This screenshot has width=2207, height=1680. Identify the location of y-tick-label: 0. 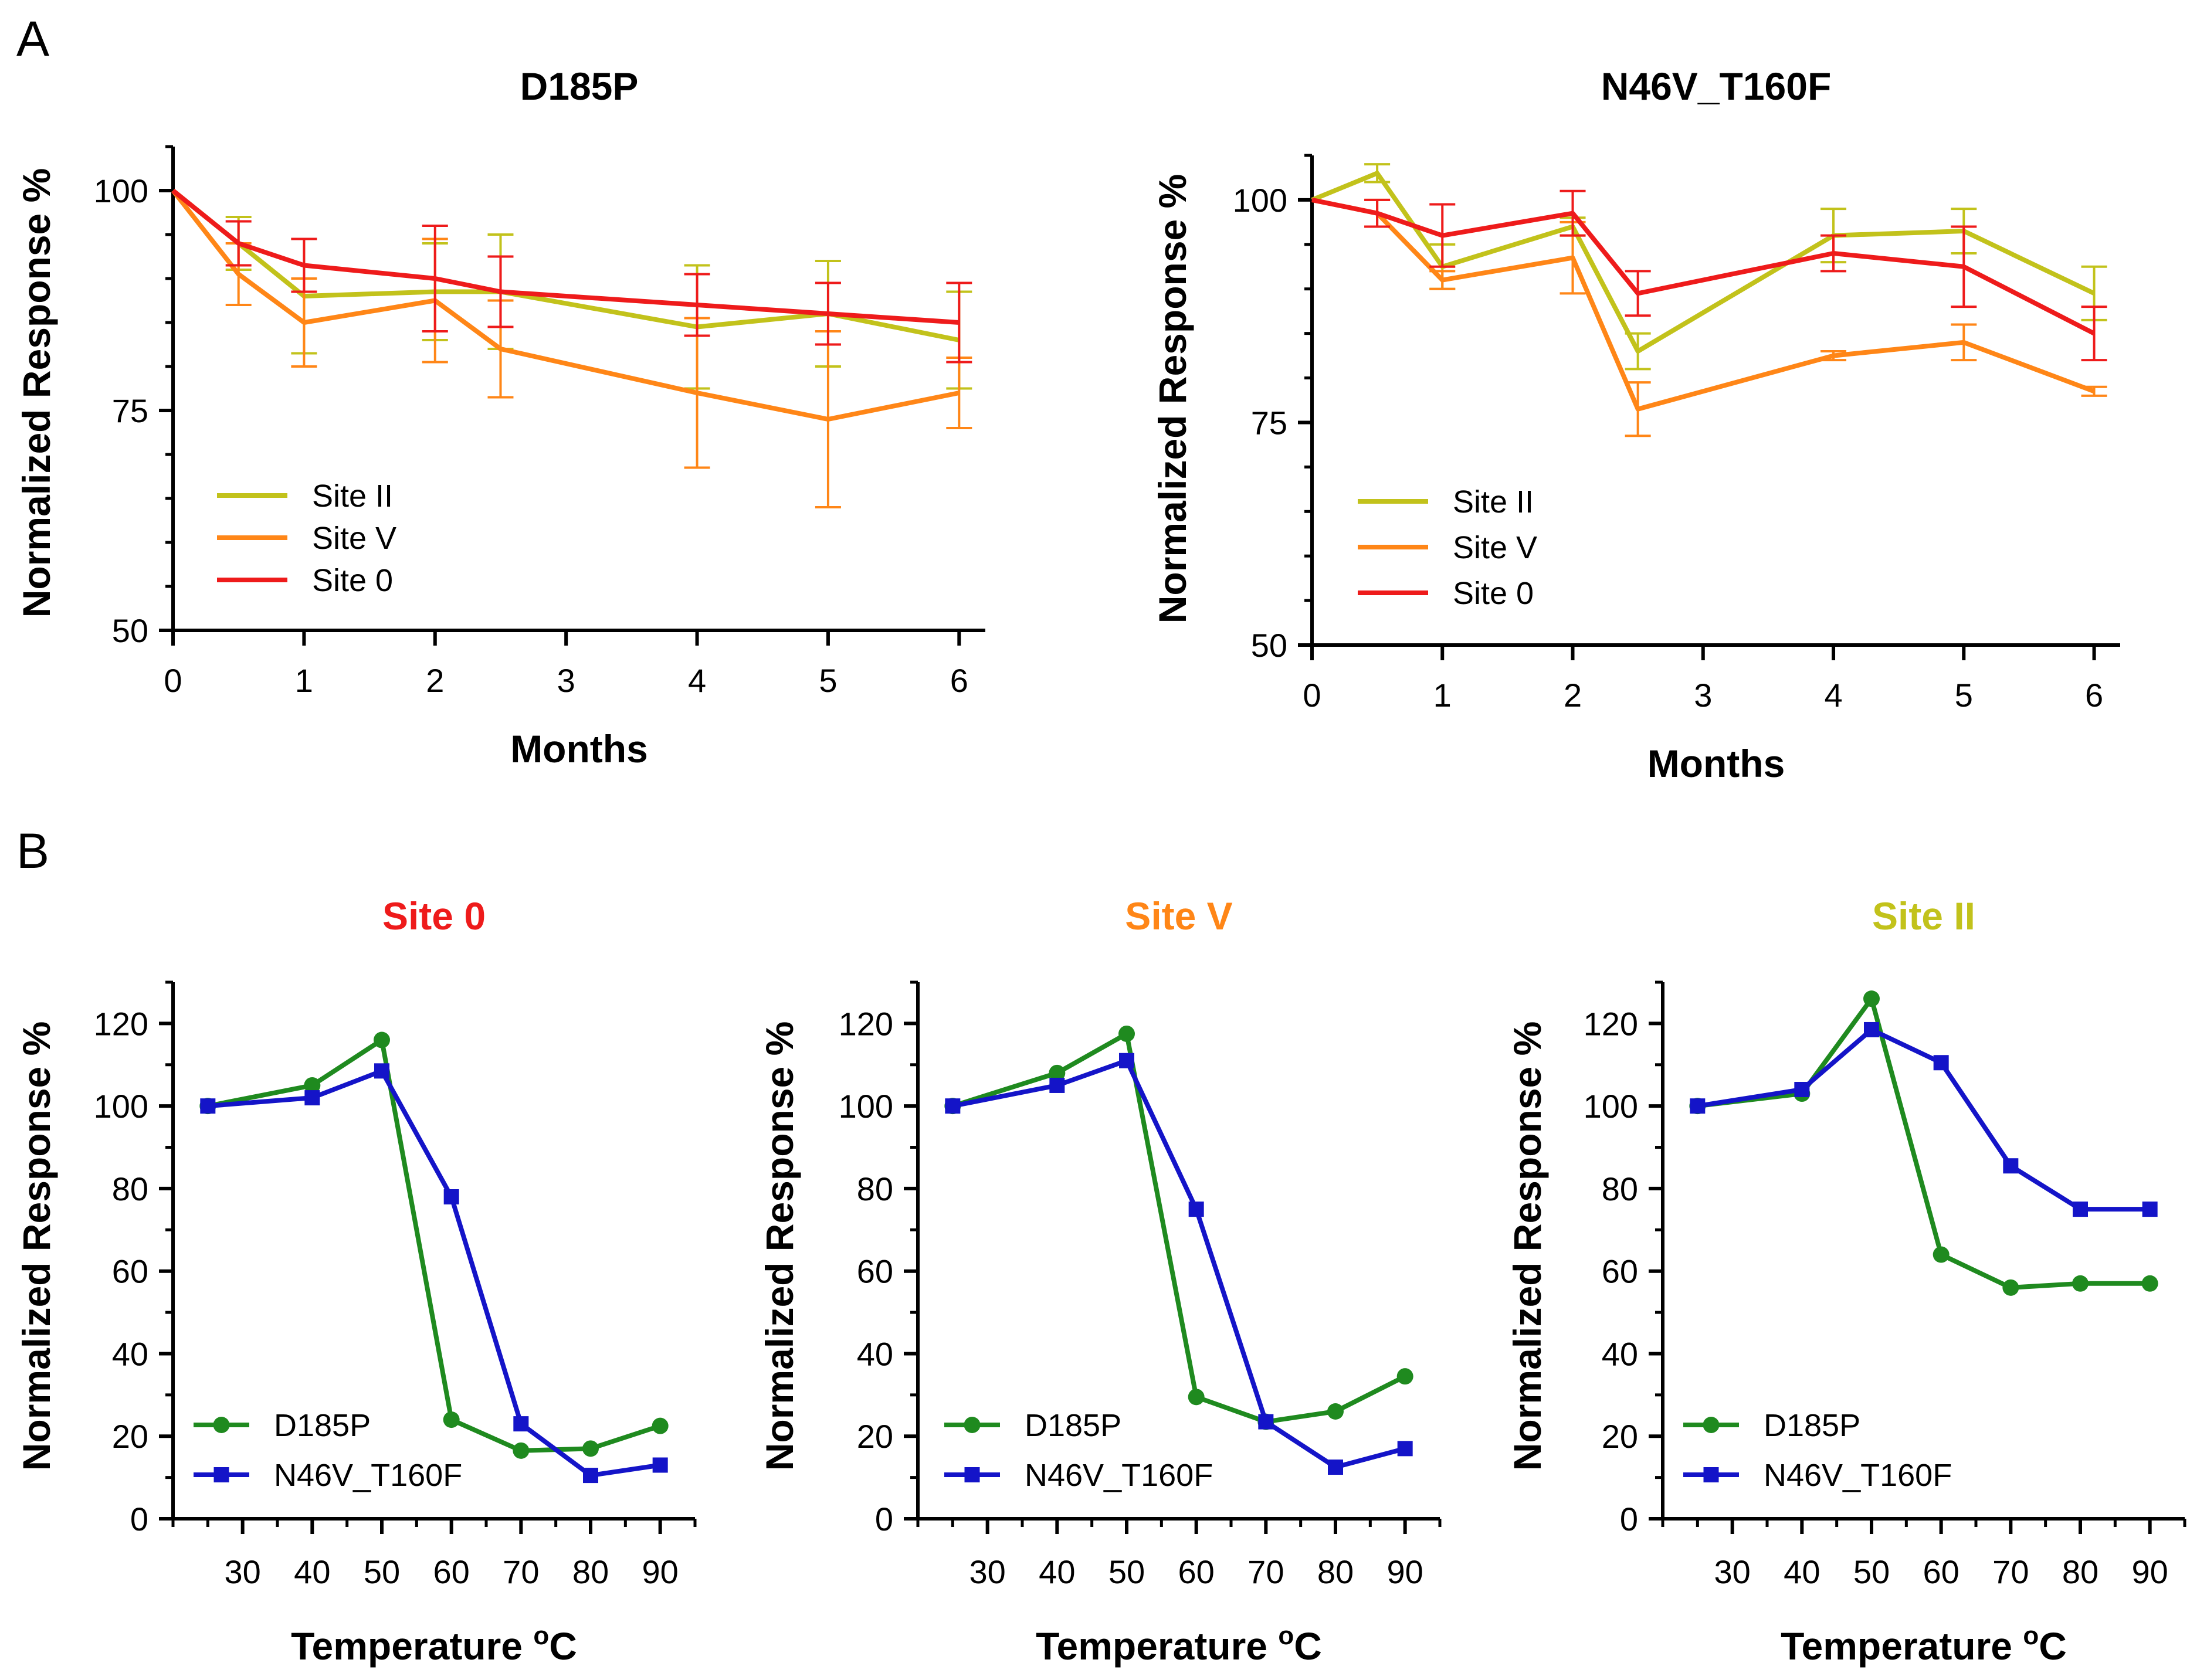
(1629, 1519).